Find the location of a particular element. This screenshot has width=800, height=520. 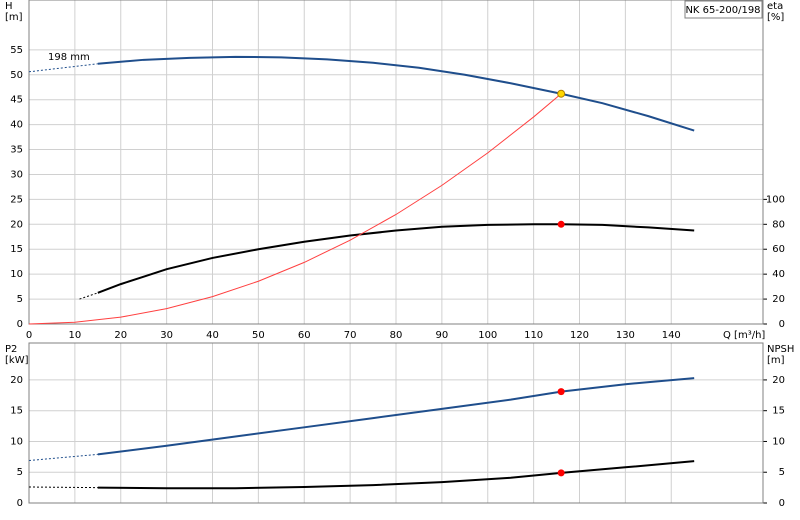

x-tick-label: 40 is located at coordinates (212, 335).